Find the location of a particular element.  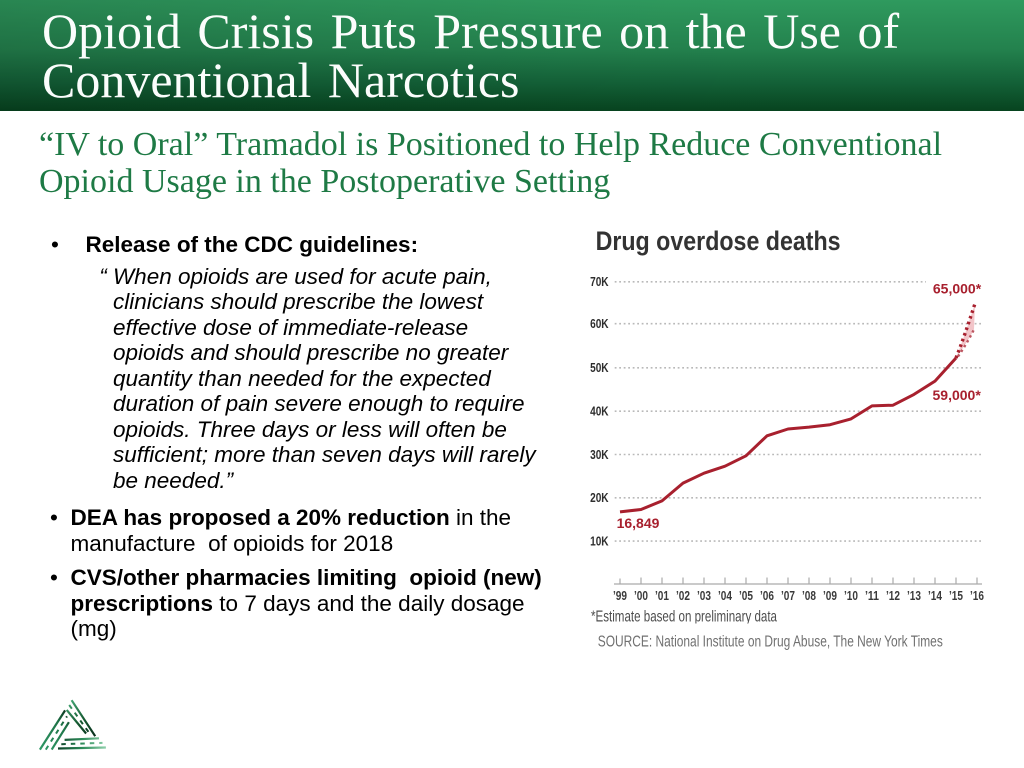

svg-text: ’08 is located at coordinates (809, 595).